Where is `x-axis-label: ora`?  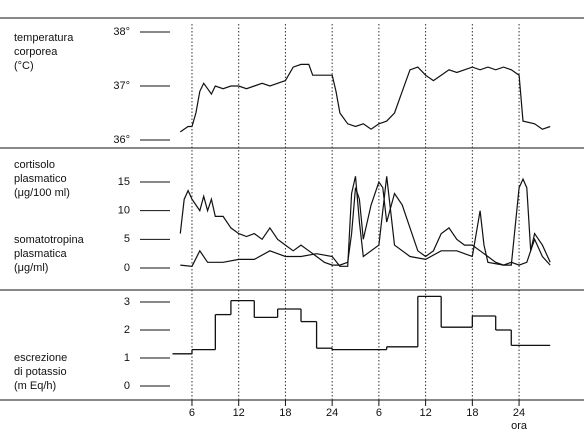
x-axis-label: ora is located at coordinates (519, 426).